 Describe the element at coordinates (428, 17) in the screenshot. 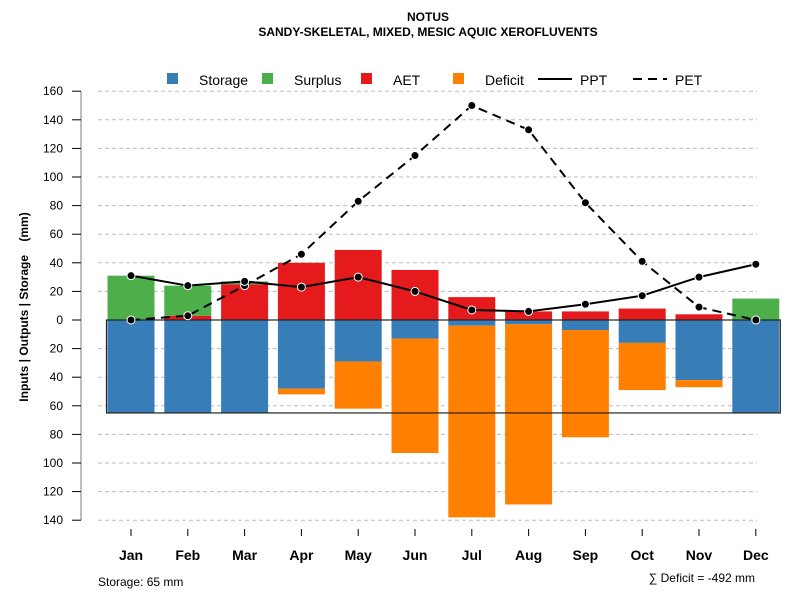

I see `chart-title: NOTUS` at that location.